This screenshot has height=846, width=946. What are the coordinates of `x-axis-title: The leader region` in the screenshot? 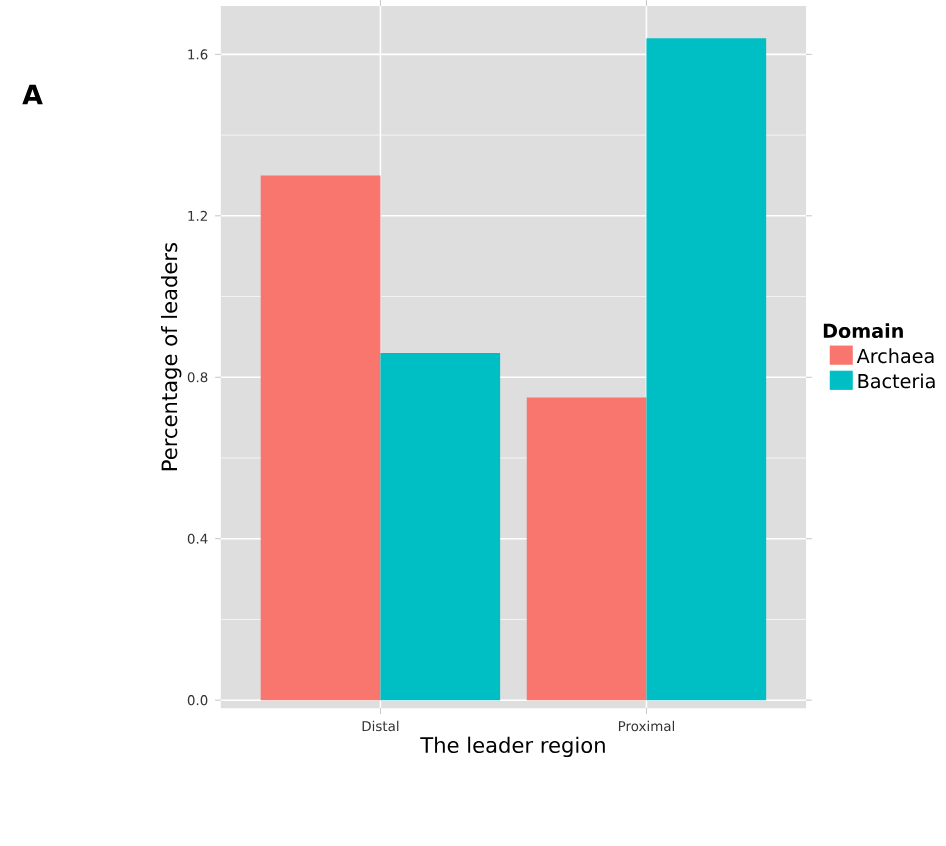 It's located at (512, 747).